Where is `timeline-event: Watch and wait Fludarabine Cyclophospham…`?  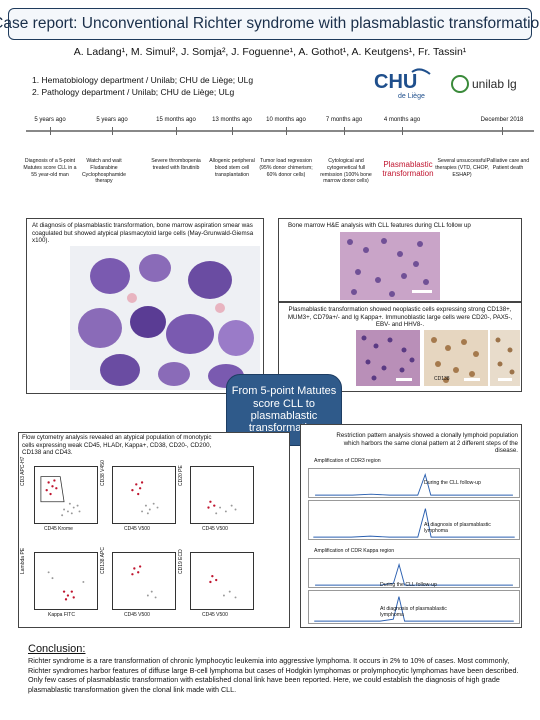
timeline-event: Watch and wait Fludarabine Cyclophospham… is located at coordinates (104, 171).